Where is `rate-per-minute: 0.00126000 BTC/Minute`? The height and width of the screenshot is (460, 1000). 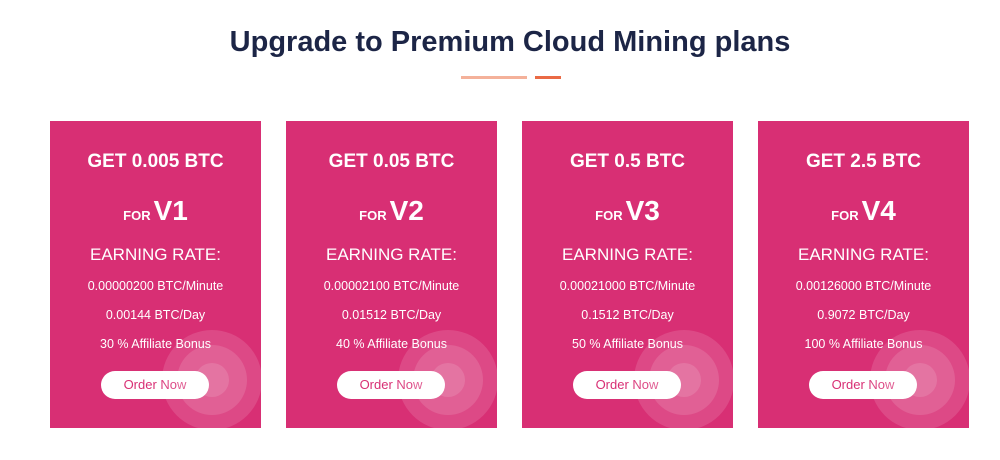 rate-per-minute: 0.00126000 BTC/Minute is located at coordinates (863, 286).